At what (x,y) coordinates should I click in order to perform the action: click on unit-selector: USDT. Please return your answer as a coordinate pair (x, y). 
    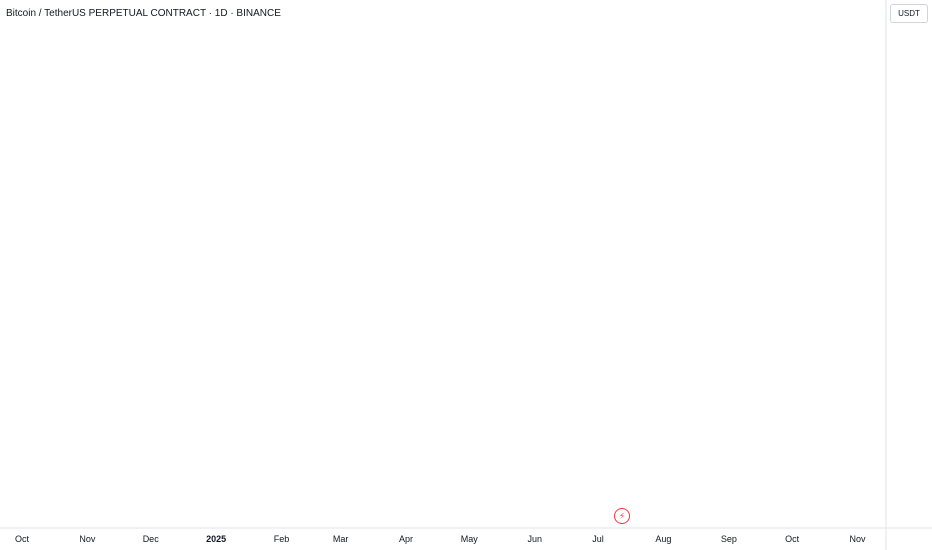
    Looking at the image, I should click on (909, 13).